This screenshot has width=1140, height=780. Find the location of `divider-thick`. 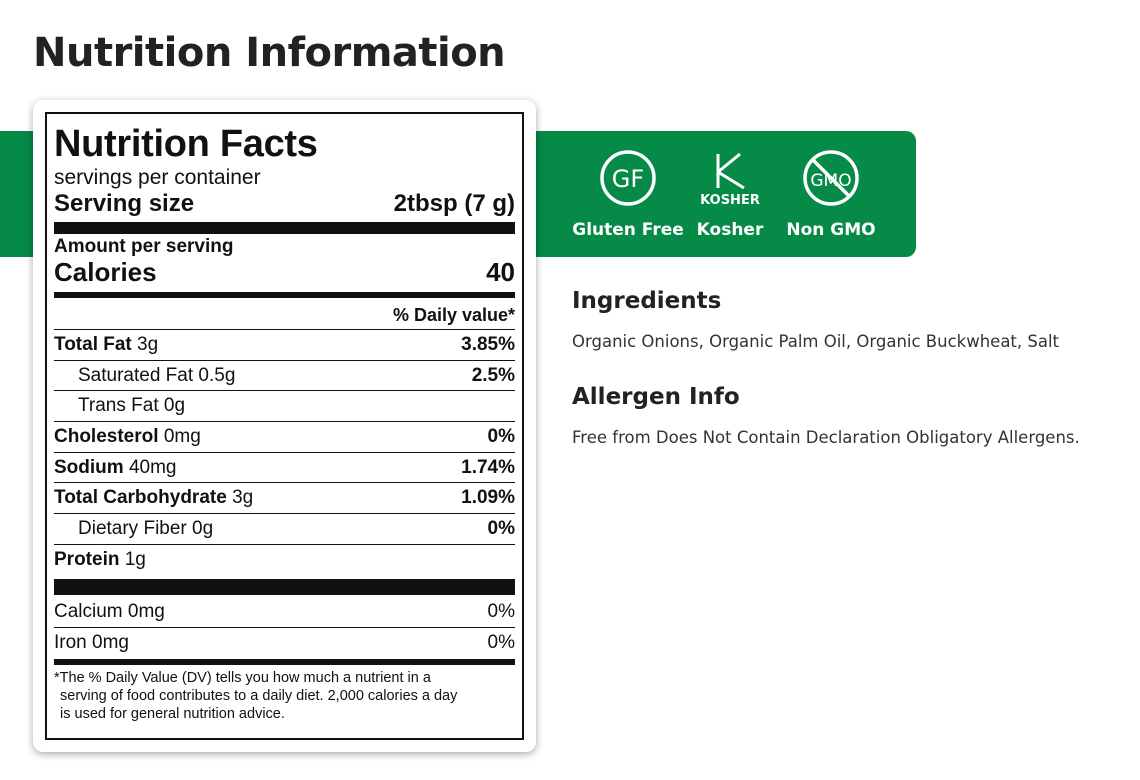

divider-thick is located at coordinates (284, 228).